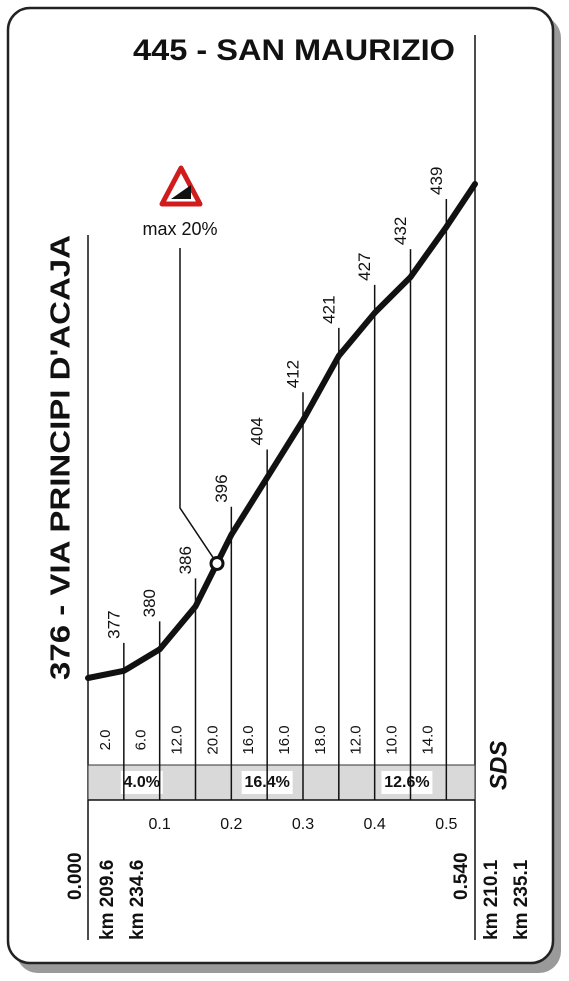 The width and height of the screenshot is (569, 981). What do you see at coordinates (491, 899) in the screenshot?
I see `end-km: km 210.1` at bounding box center [491, 899].